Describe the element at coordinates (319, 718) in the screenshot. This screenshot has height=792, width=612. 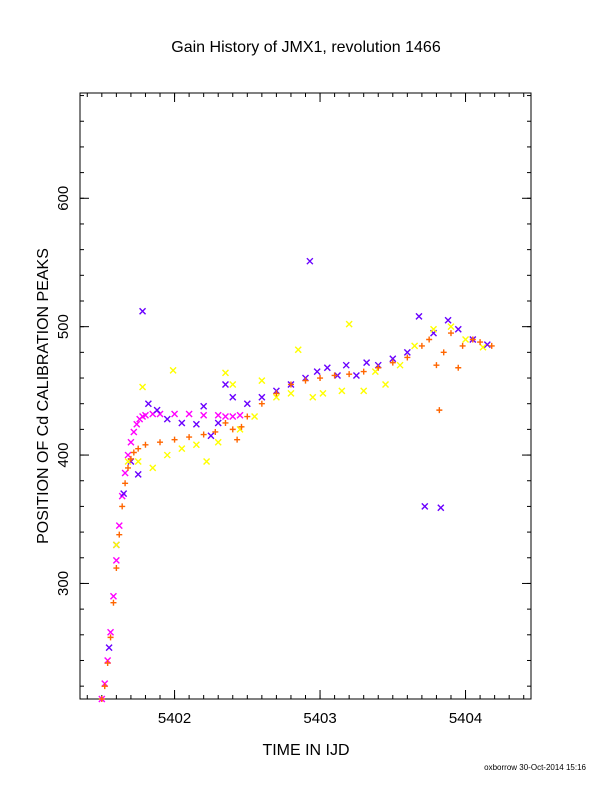
I see `x-tick-label: 5403` at that location.